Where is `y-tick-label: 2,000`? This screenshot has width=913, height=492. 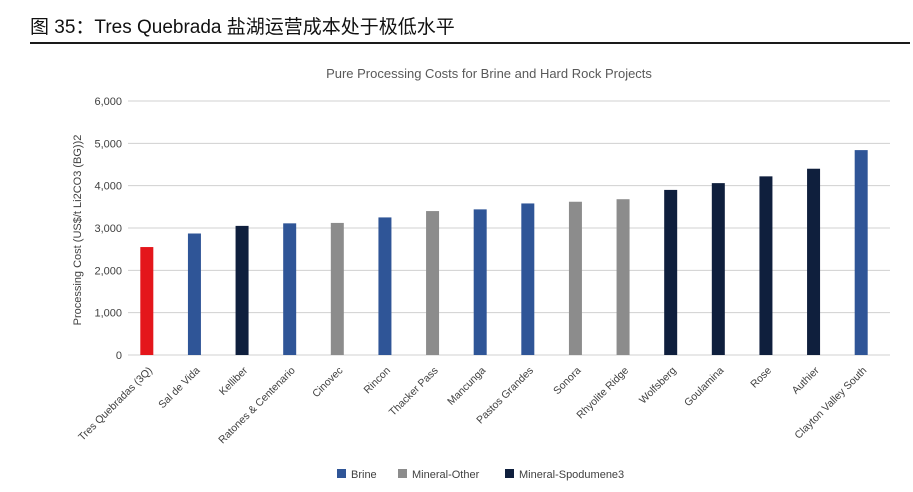
y-tick-label: 2,000 is located at coordinates (108, 271).